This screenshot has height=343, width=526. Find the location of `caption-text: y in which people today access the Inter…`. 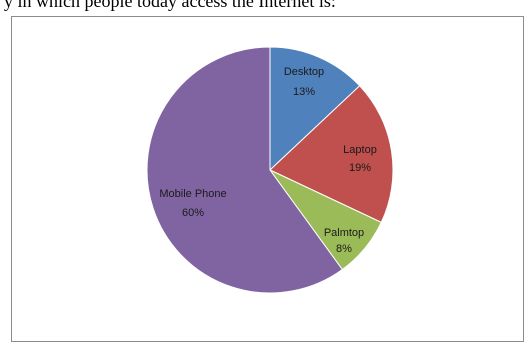

caption-text: y in which people today access the Inter… is located at coordinates (170, 5).